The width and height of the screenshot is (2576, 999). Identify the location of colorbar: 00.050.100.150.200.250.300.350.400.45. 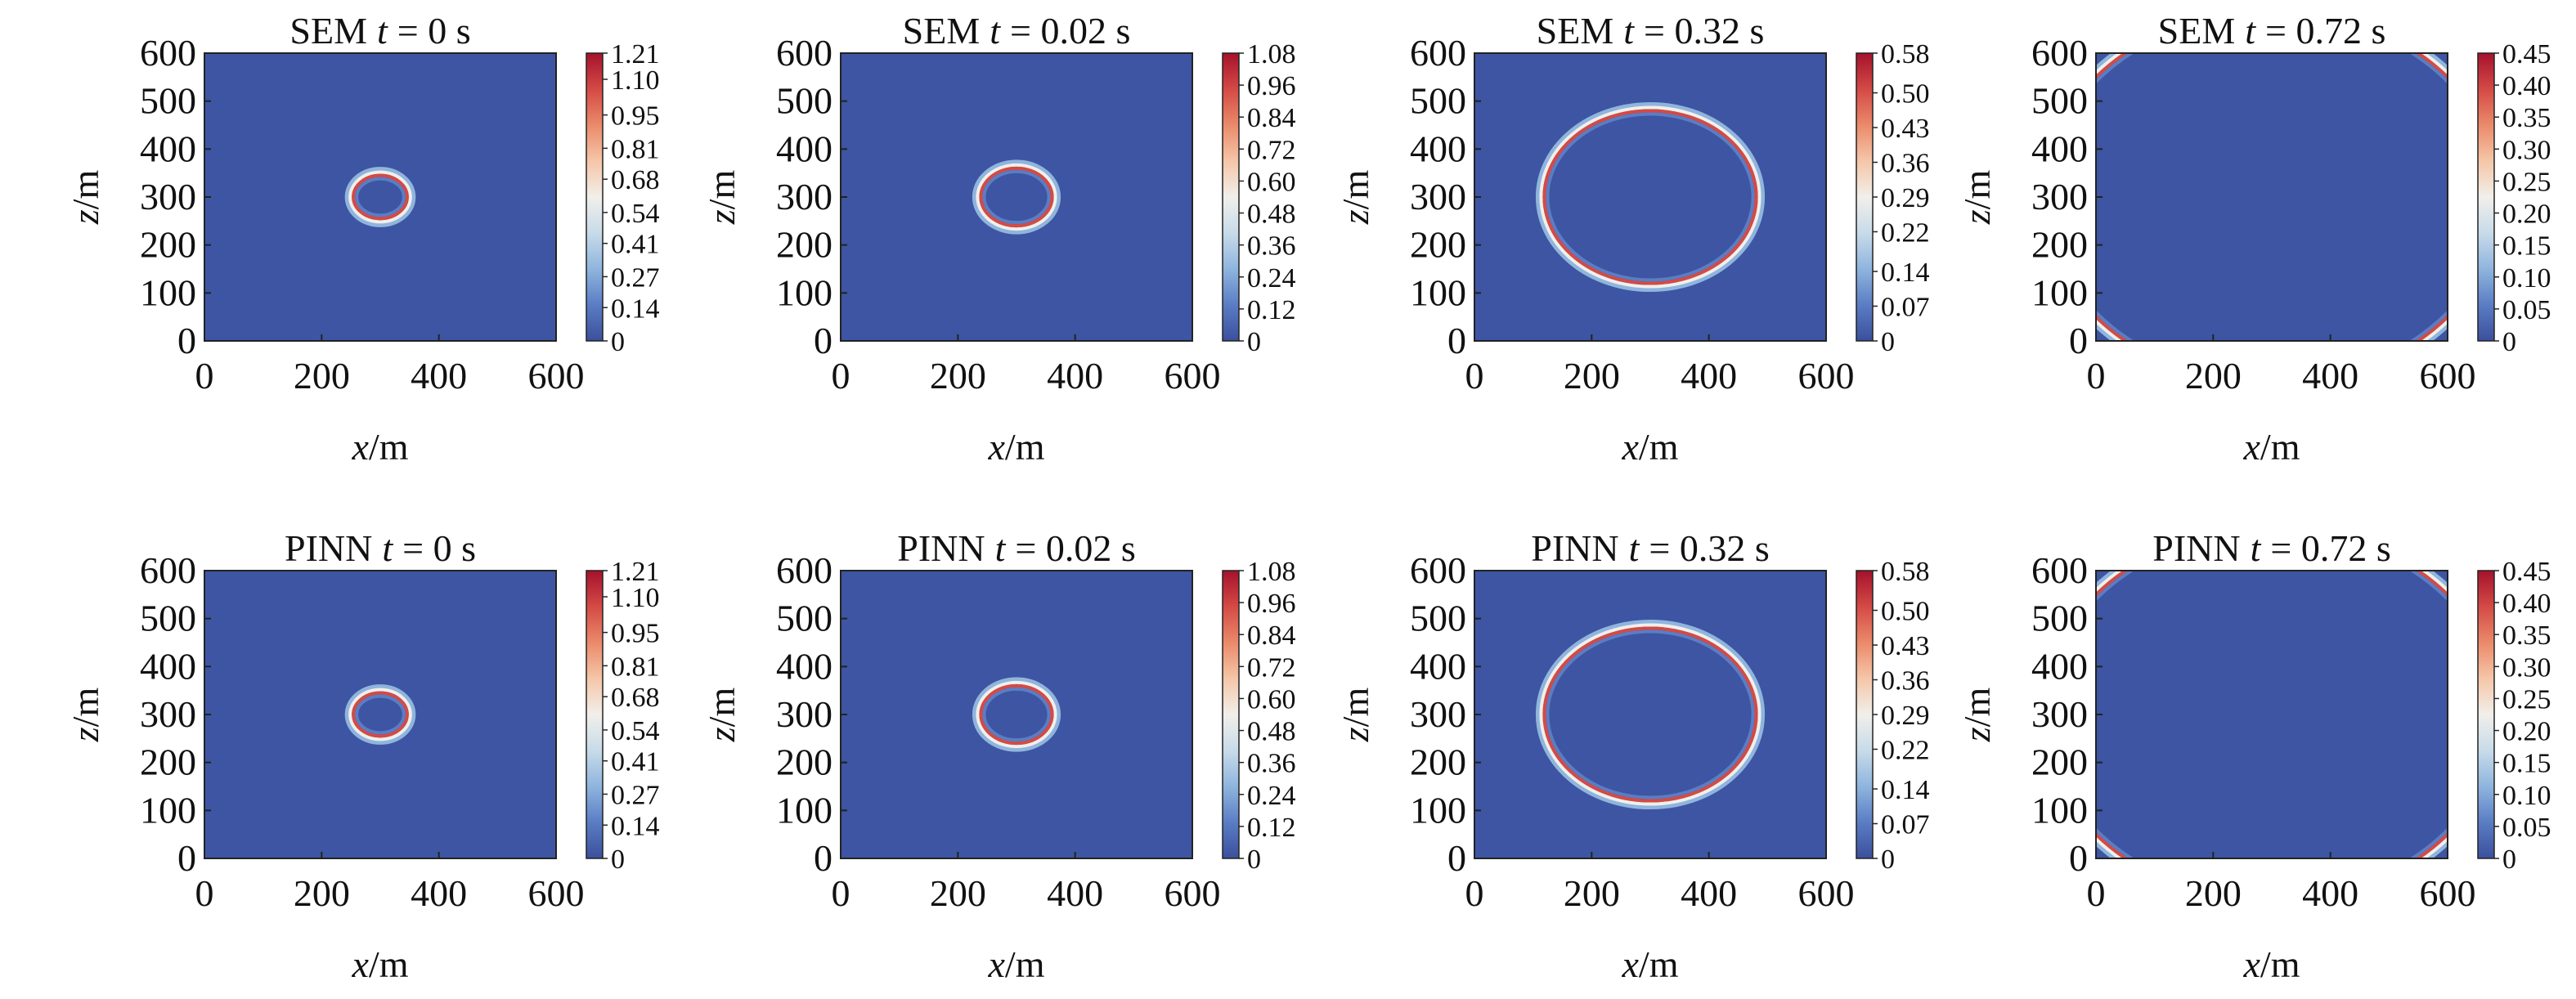
(2514, 716).